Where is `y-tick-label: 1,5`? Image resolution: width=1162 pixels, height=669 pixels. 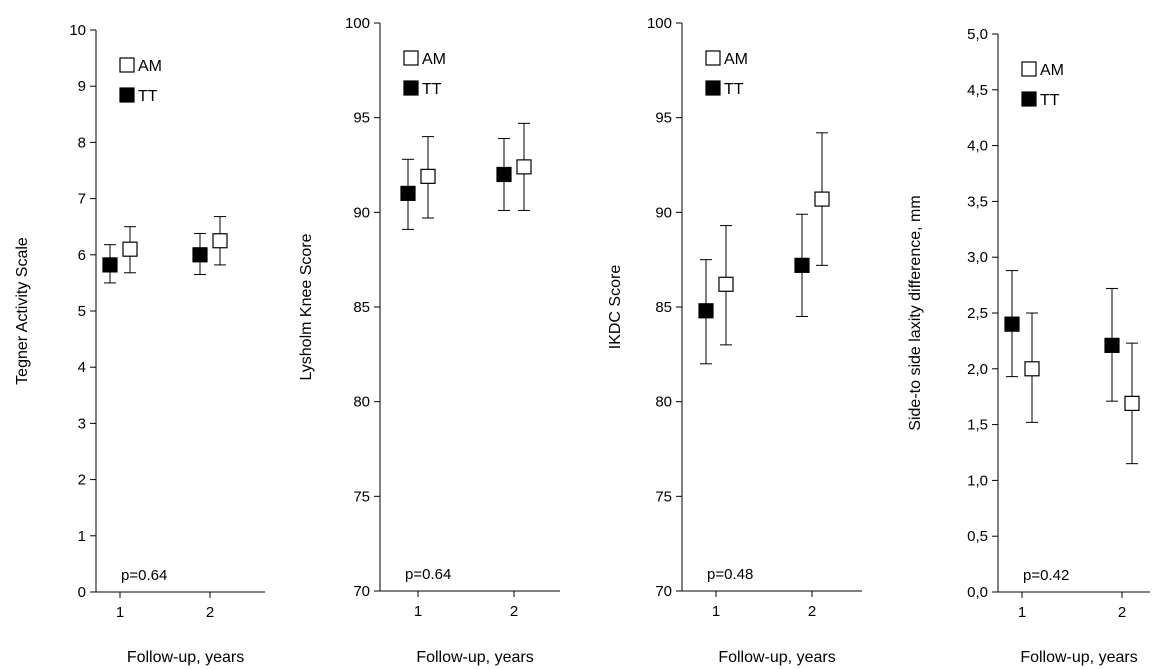 y-tick-label: 1,5 is located at coordinates (977, 425).